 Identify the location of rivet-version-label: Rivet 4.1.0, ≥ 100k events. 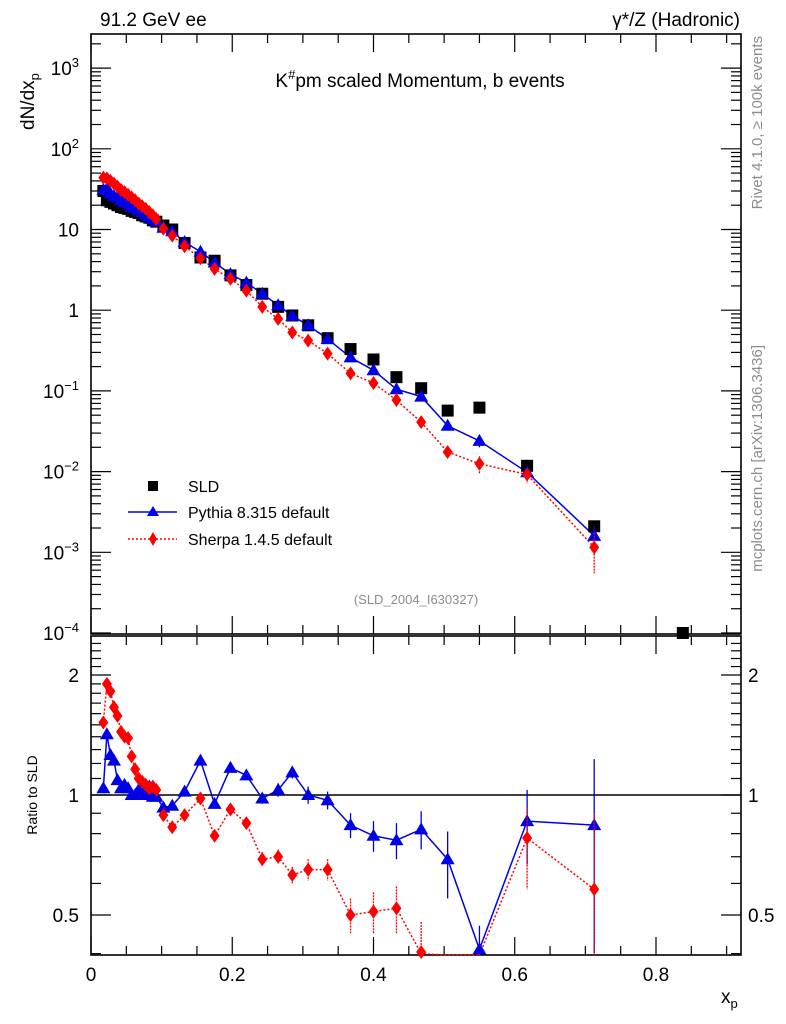
(757, 122).